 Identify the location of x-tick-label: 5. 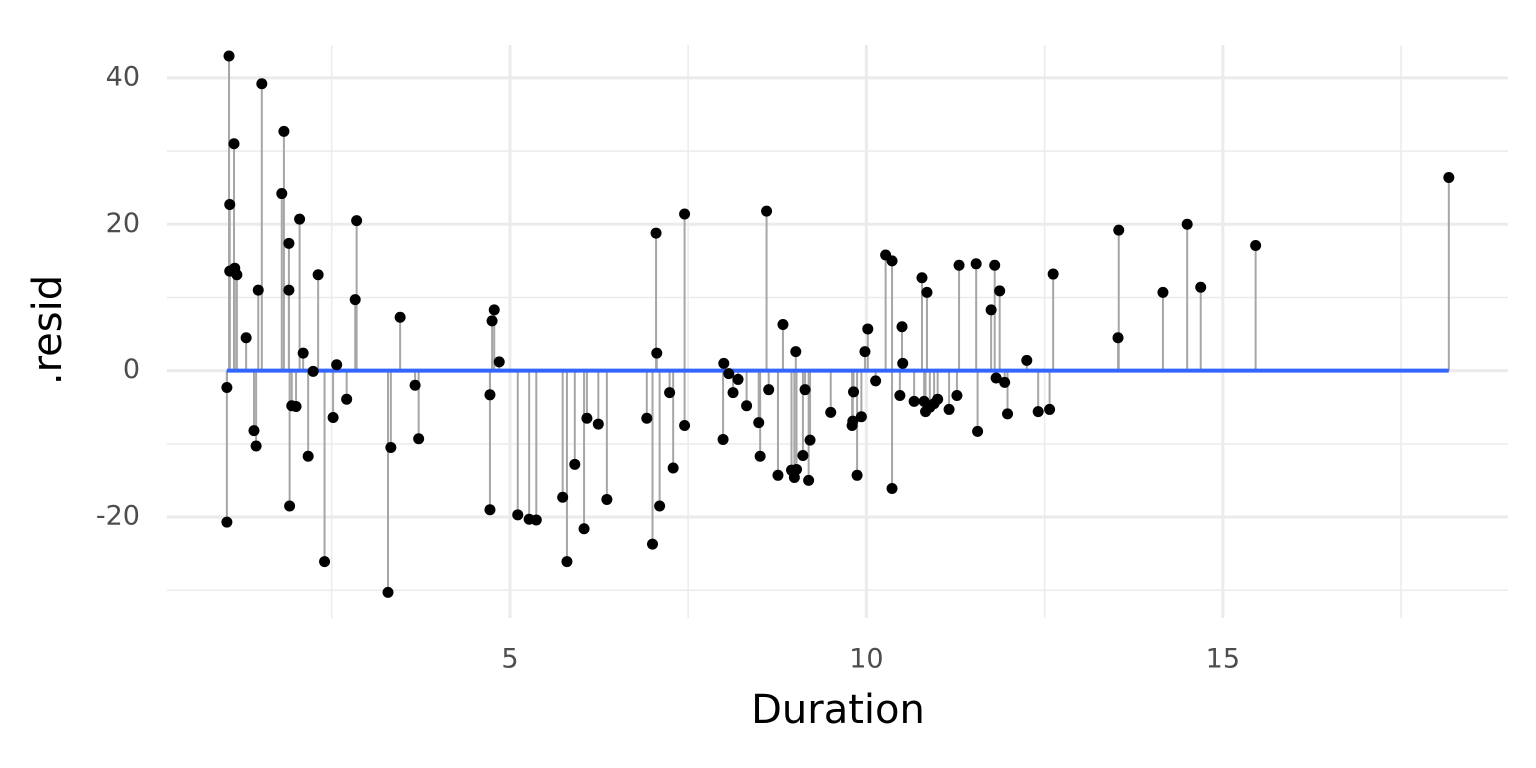
(509, 659).